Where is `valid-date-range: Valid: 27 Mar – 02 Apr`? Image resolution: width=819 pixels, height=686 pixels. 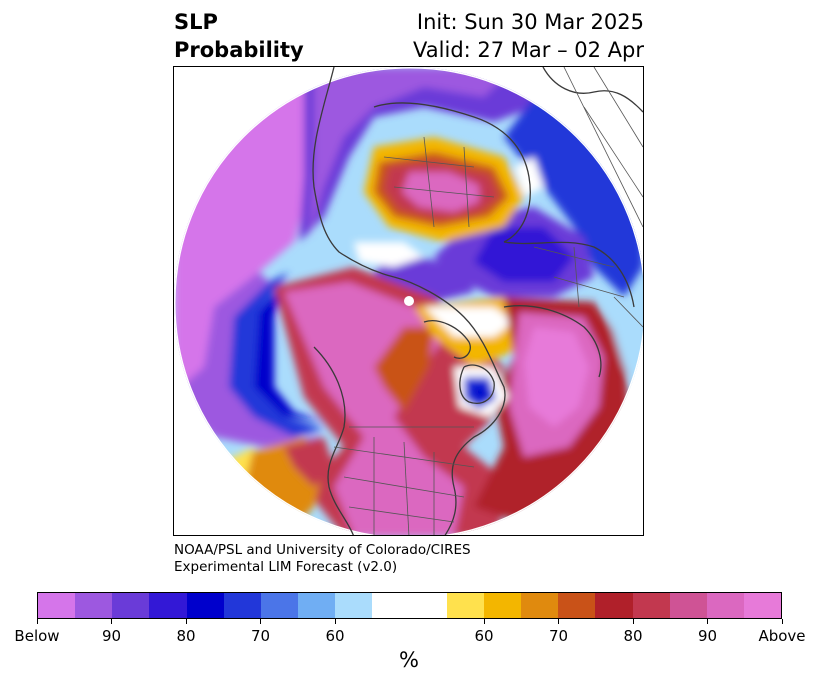
valid-date-range: Valid: 27 Mar – 02 Apr is located at coordinates (528, 50).